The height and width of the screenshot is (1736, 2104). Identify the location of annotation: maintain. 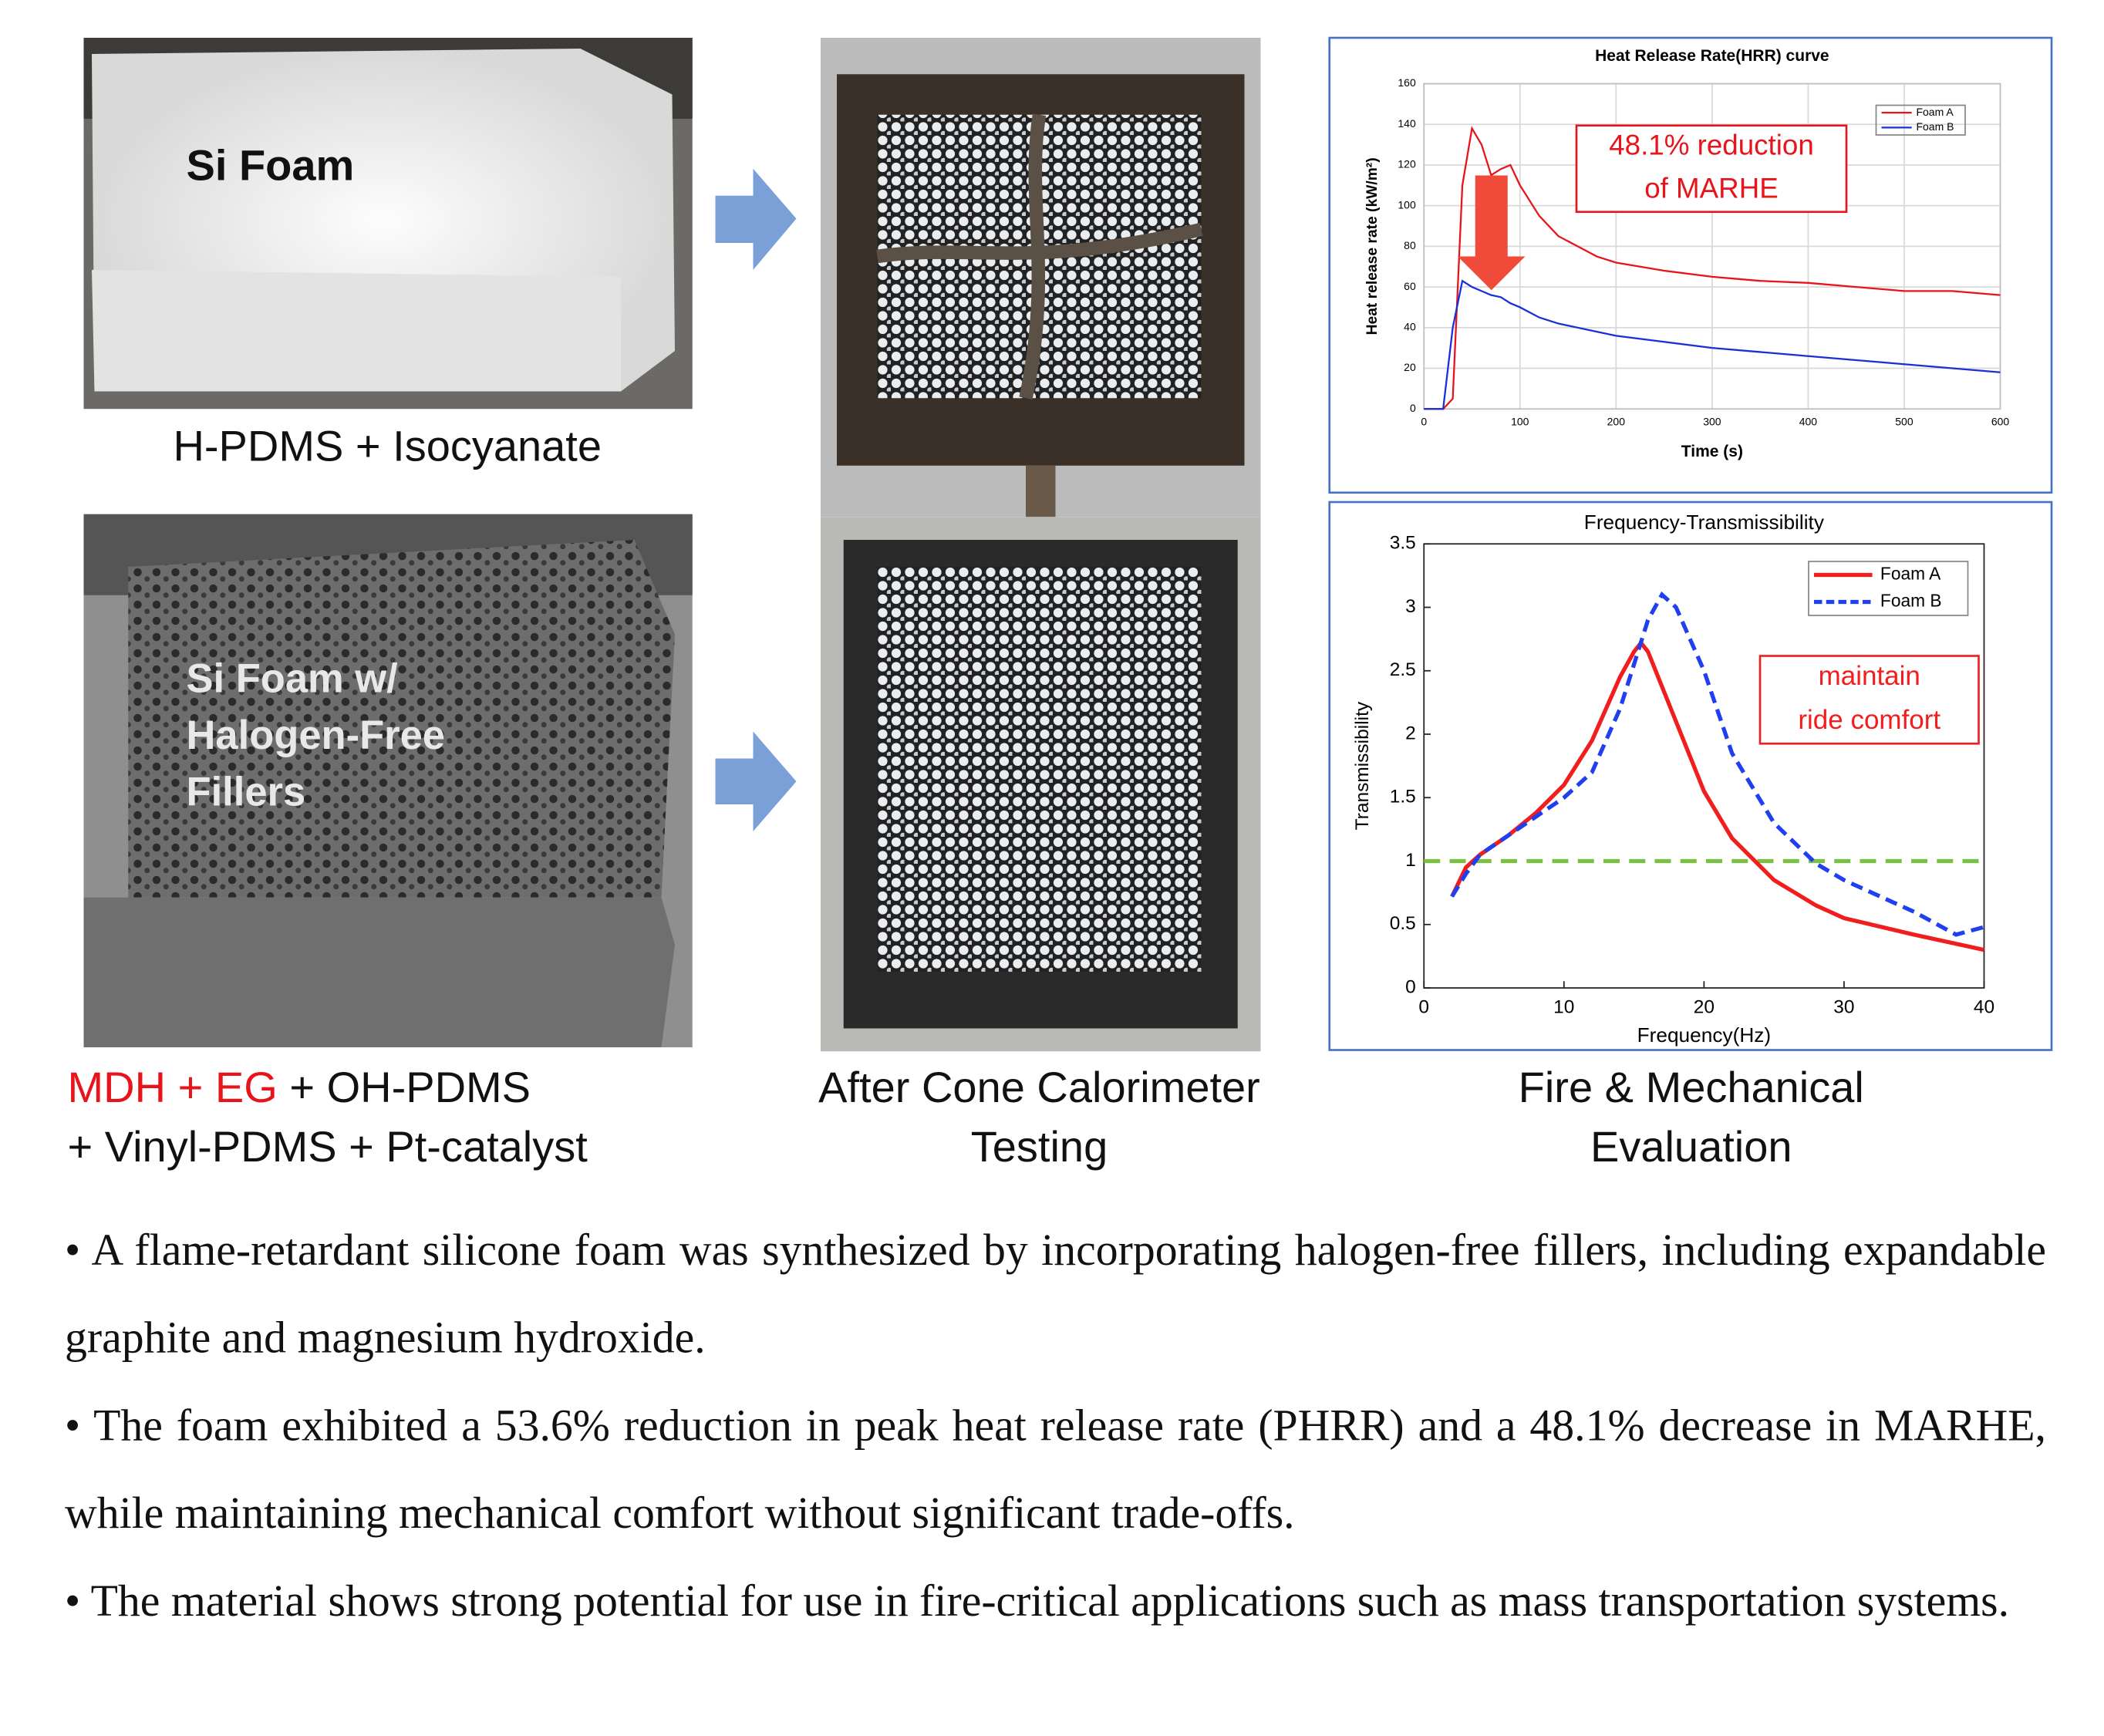
(1869, 676).